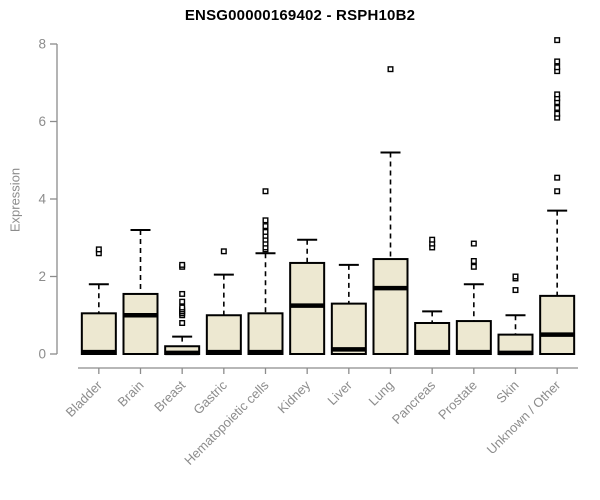  Describe the element at coordinates (457, 400) in the screenshot. I see `x-tick-label: Prostate` at that location.